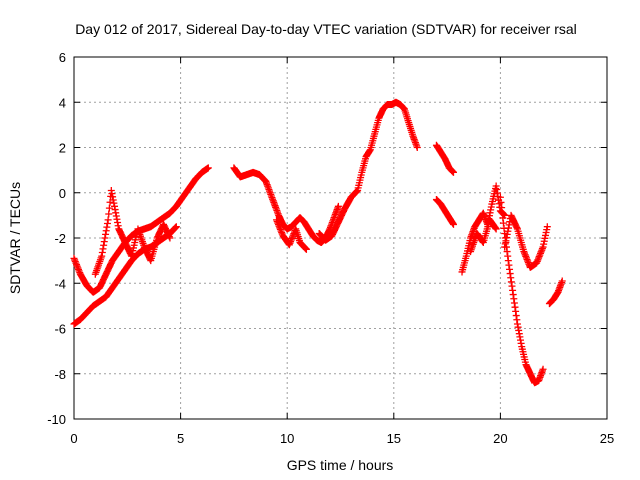 The image size is (640, 480). I want to click on x-tick-label: 5, so click(180, 438).